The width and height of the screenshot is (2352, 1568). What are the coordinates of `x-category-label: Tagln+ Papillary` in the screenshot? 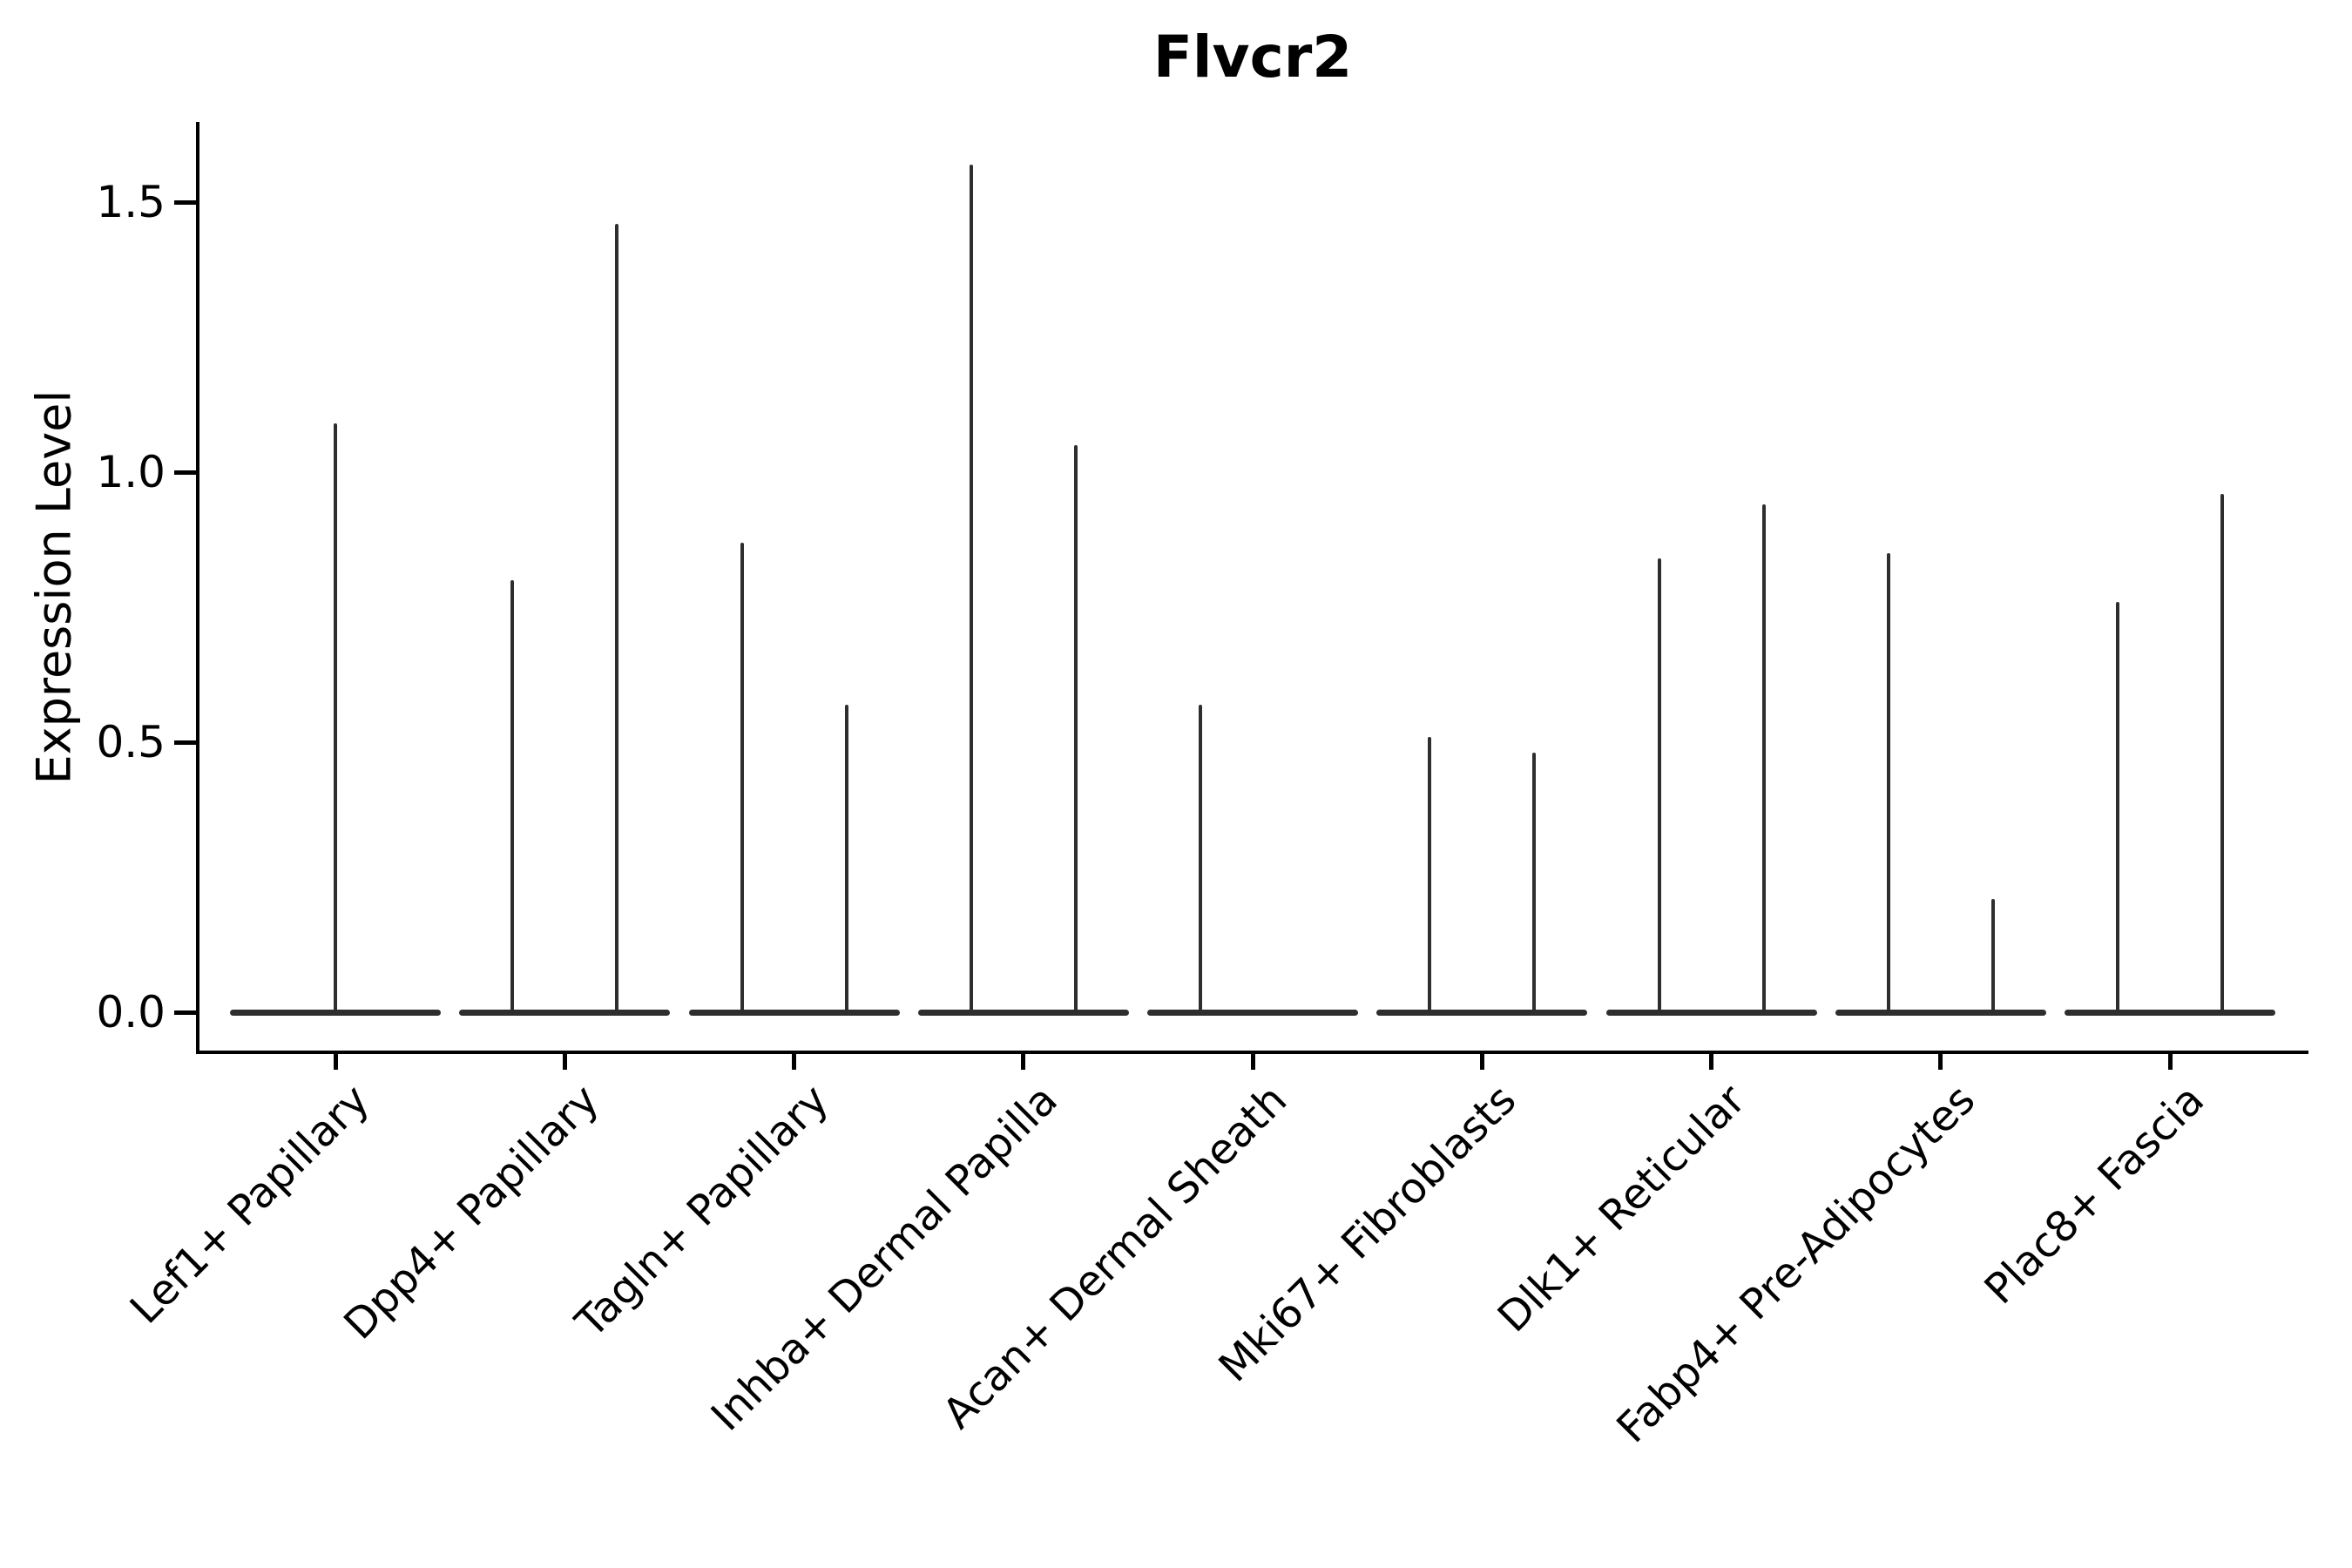 It's located at (702, 1211).